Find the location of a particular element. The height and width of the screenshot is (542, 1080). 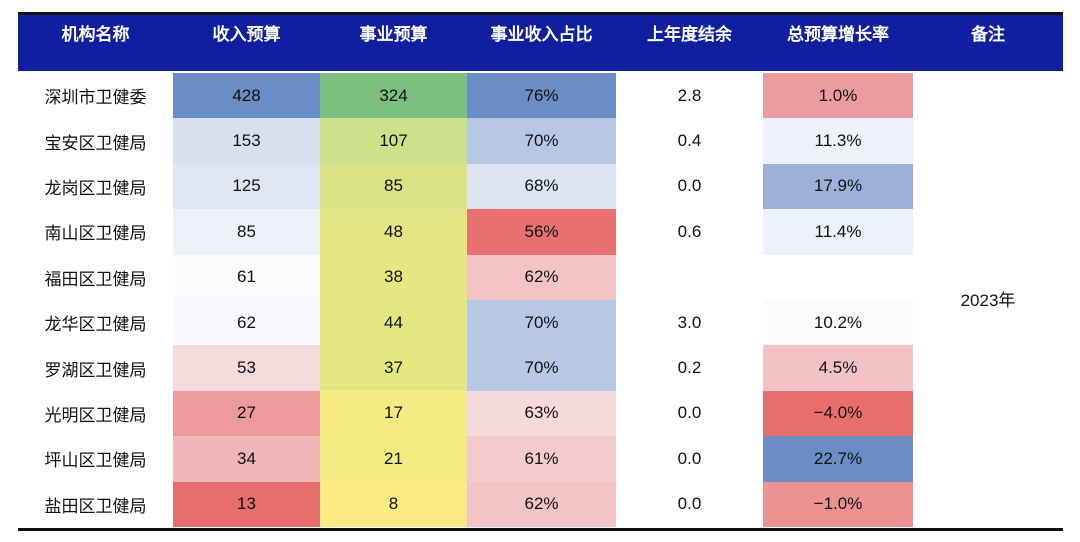

ratio-cell: 61% is located at coordinates (541, 459).